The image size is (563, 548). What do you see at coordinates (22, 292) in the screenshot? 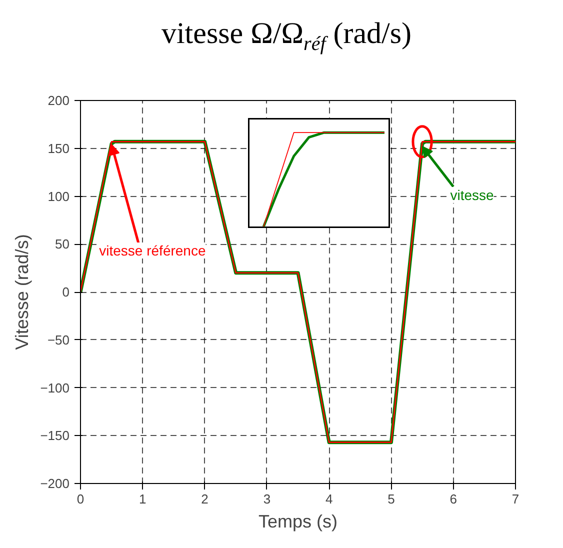
I see `y-axis-title: Vitesse (rad/s)` at bounding box center [22, 292].